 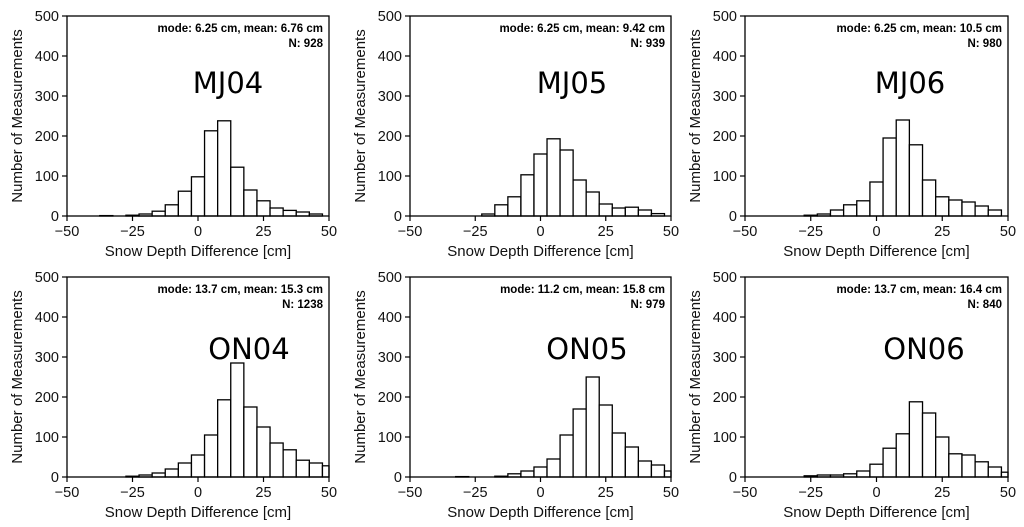 What do you see at coordinates (919, 290) in the screenshot?
I see `stats-mode-mean: mode: 13.7 cm, mean: 16.4 cm` at bounding box center [919, 290].